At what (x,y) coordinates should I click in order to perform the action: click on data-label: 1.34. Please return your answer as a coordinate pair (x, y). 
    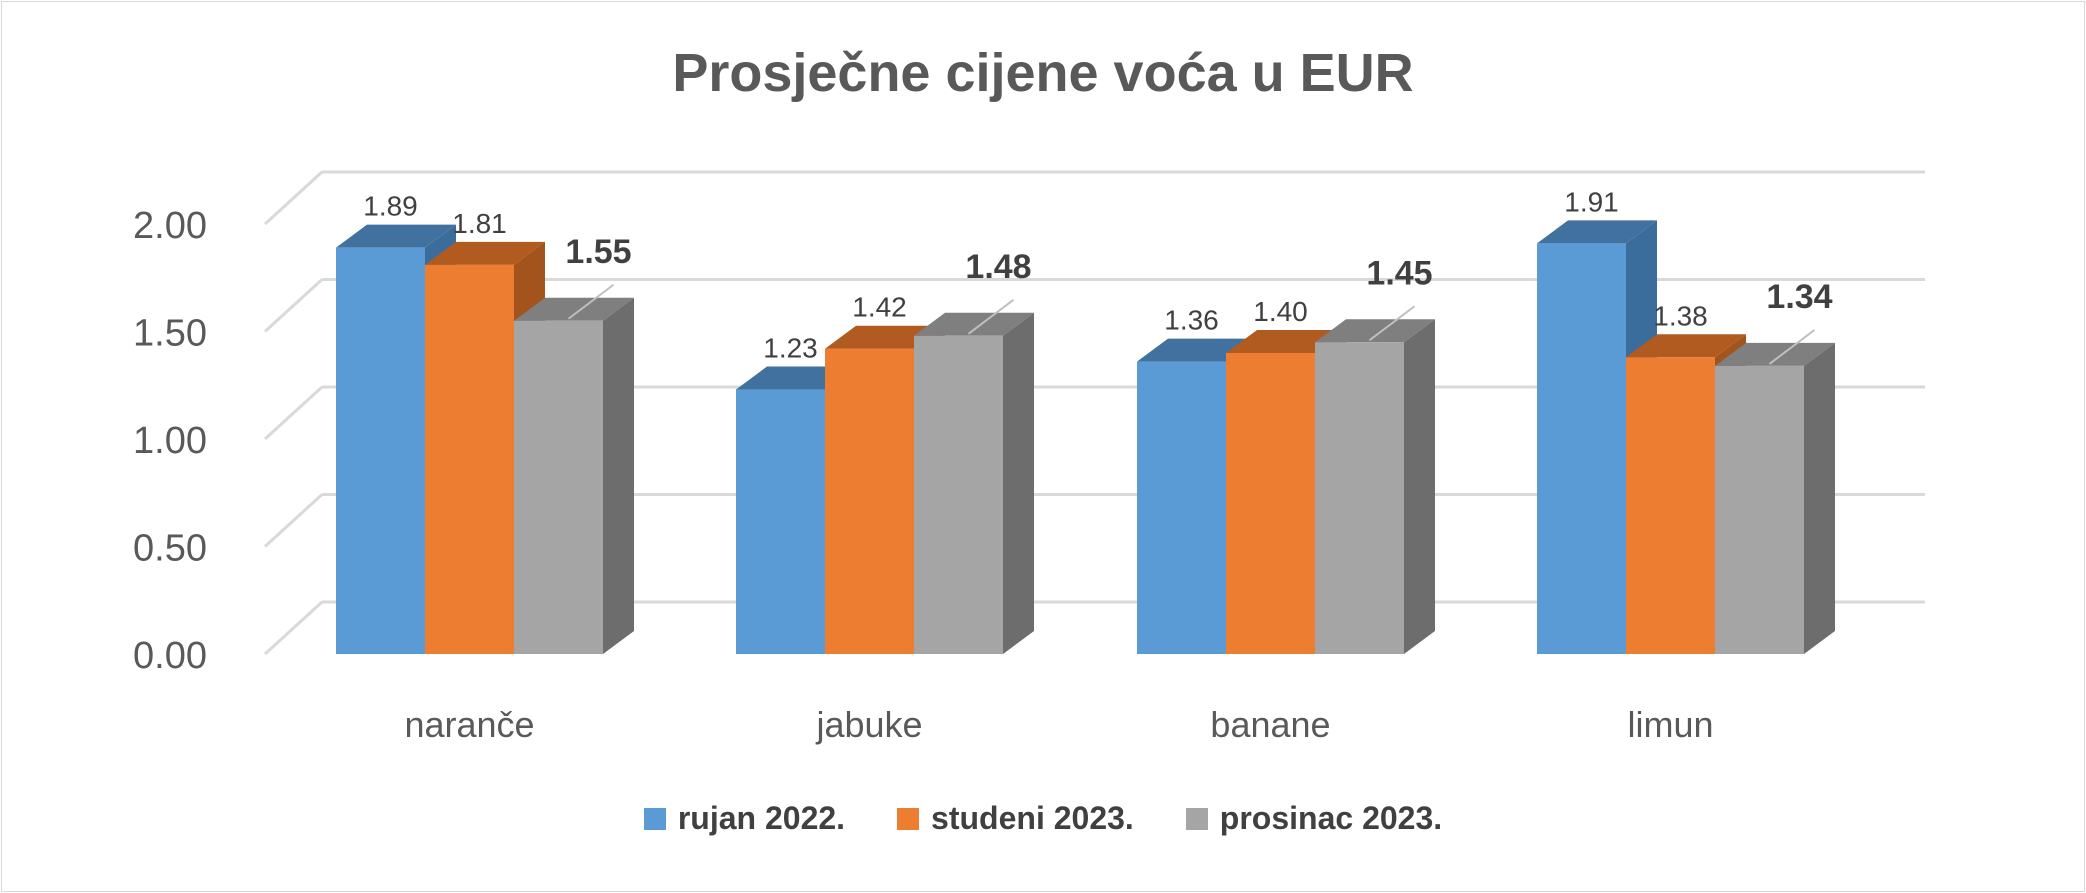
    Looking at the image, I should click on (1799, 297).